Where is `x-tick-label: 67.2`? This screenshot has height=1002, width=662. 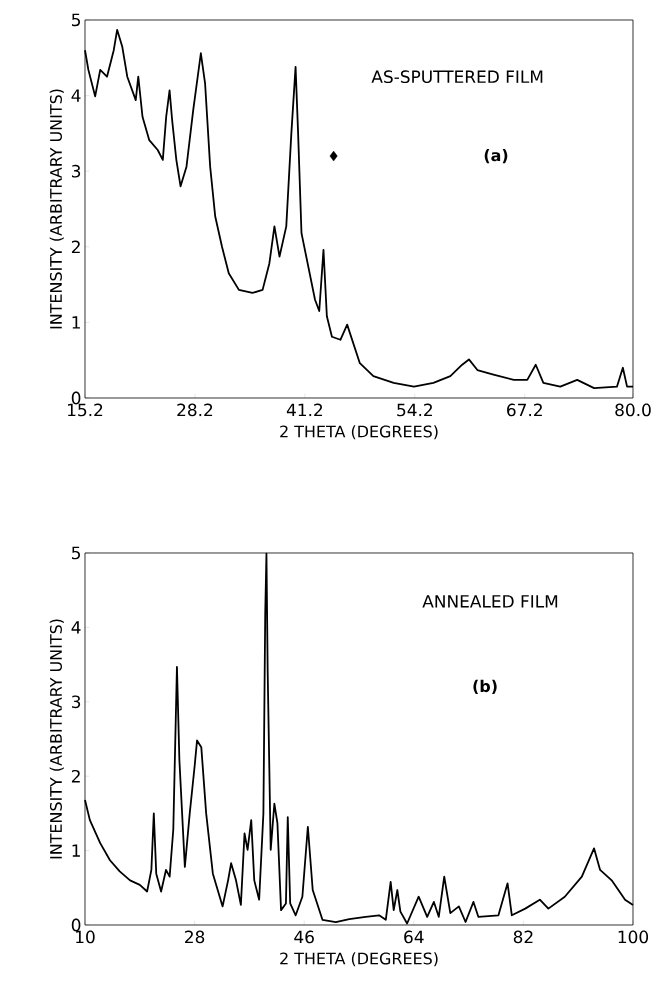
x-tick-label: 67.2 is located at coordinates (524, 410).